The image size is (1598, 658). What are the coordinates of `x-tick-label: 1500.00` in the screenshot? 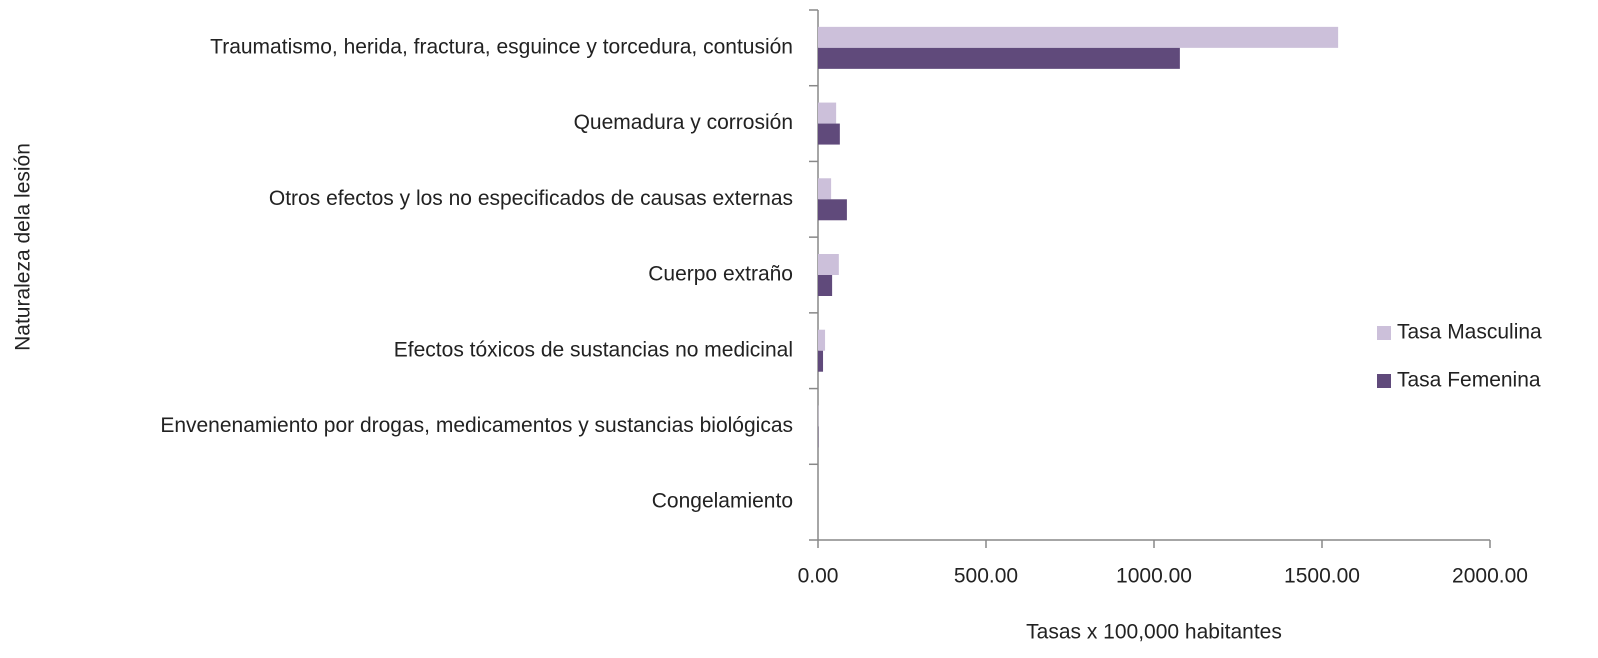 It's located at (1322, 576).